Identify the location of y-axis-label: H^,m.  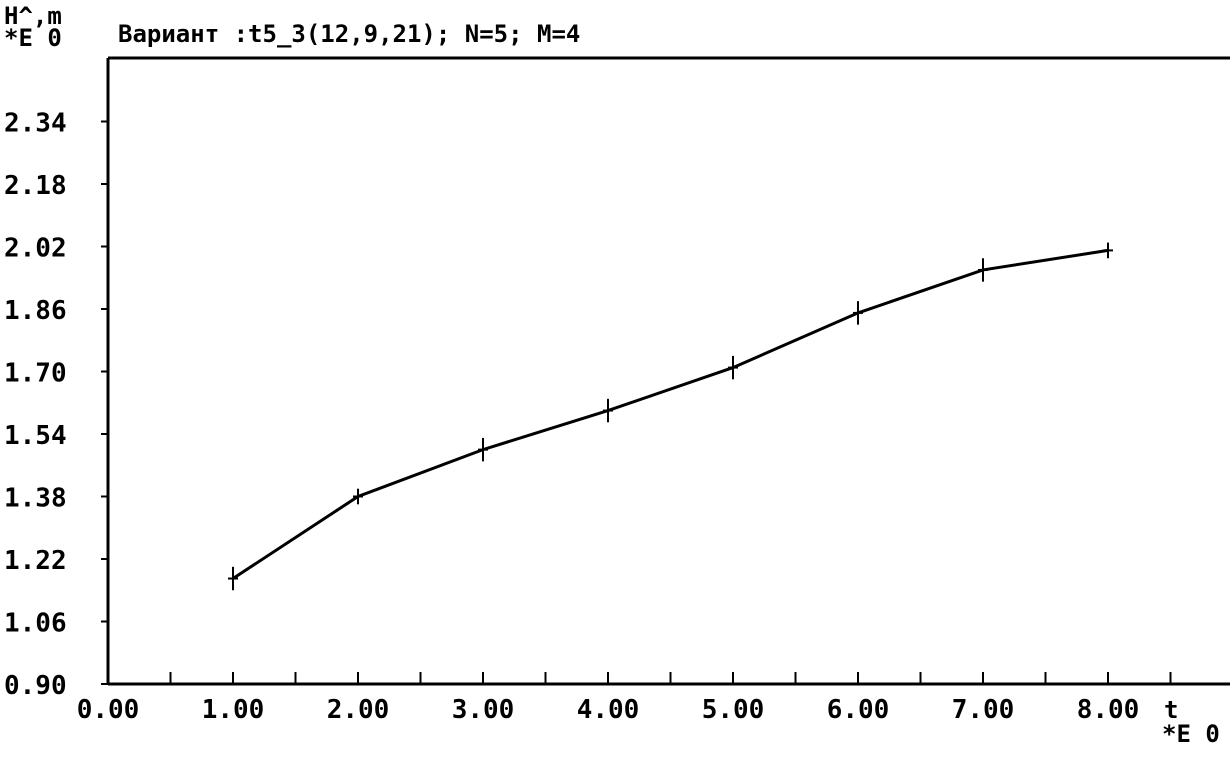
(33, 16).